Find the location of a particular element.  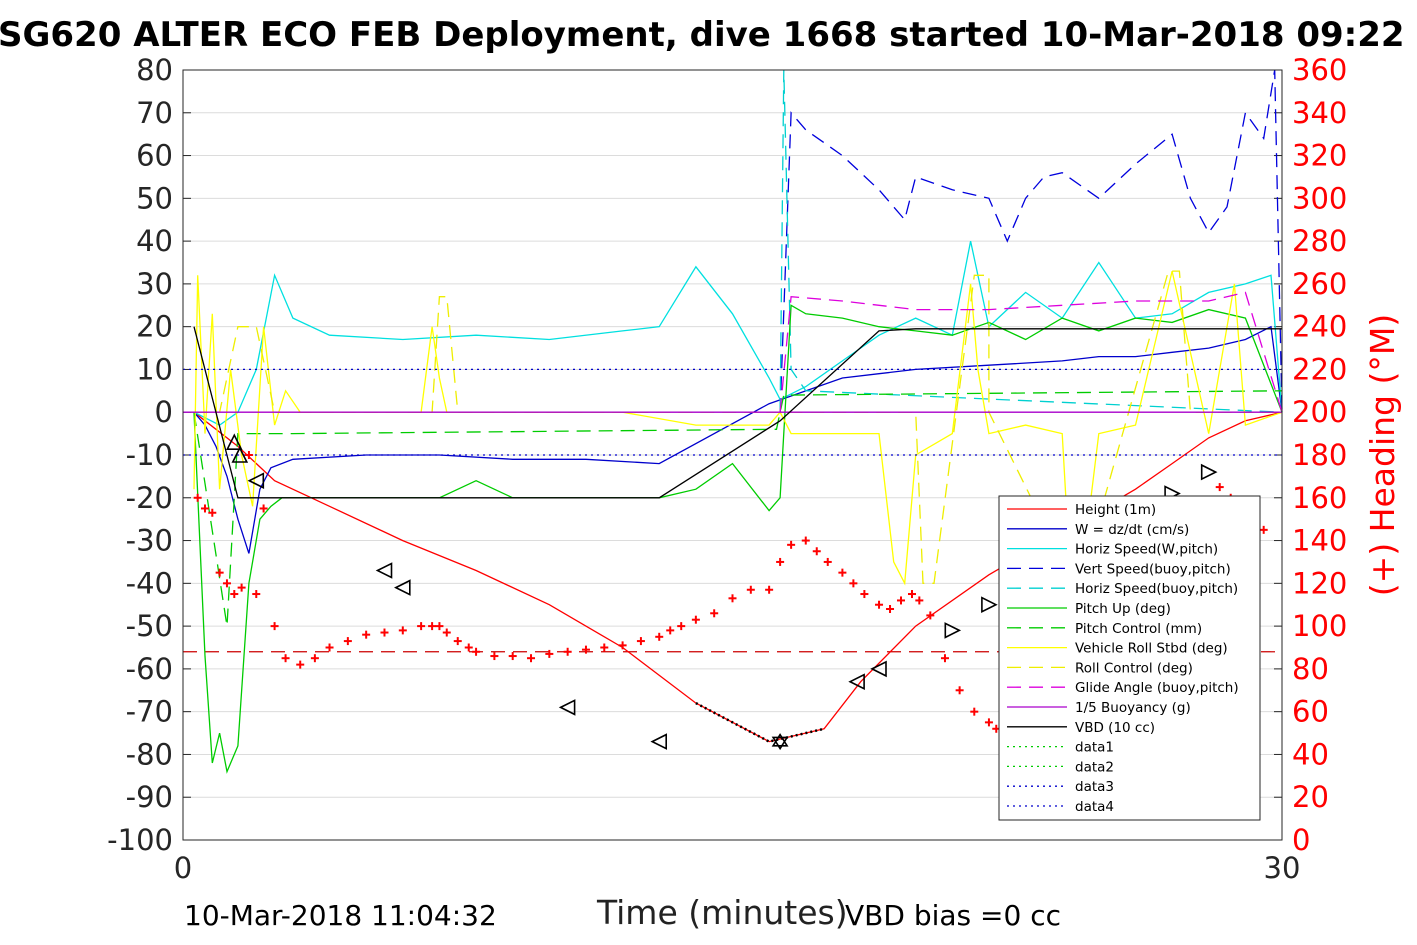

y-tick-label: 80 is located at coordinates (154, 70).